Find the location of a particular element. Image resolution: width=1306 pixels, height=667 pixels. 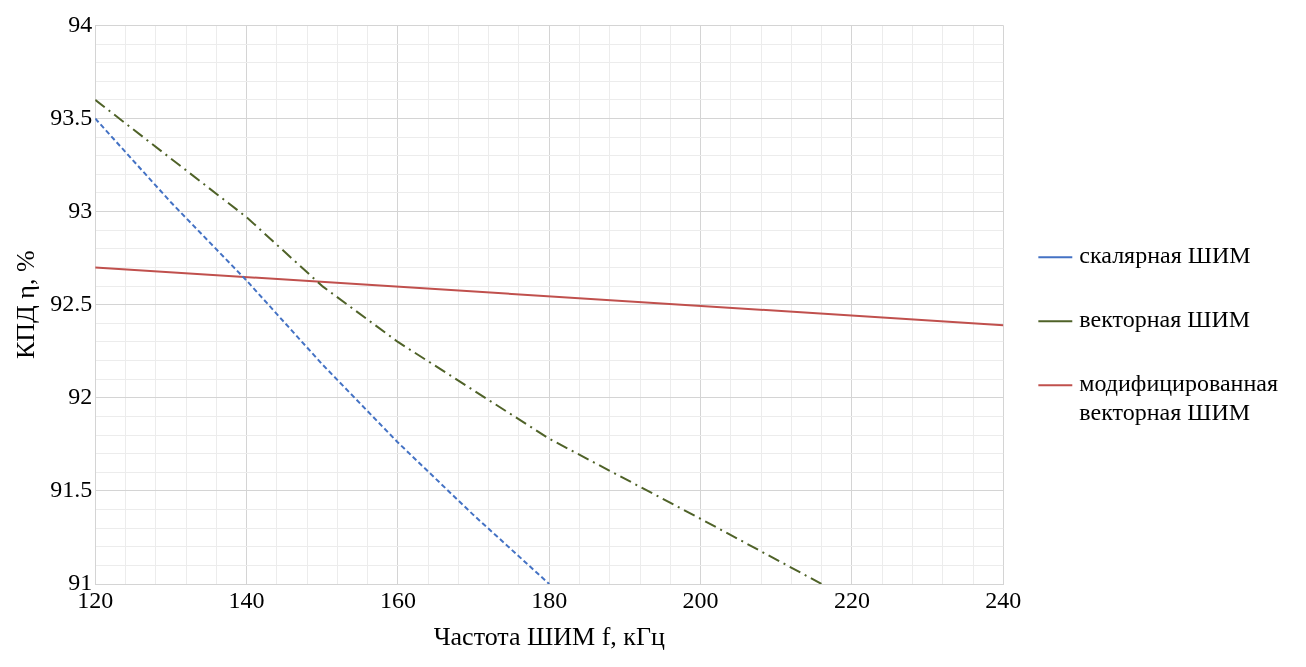

y-axis-title: КПД η, % is located at coordinates (26, 304).